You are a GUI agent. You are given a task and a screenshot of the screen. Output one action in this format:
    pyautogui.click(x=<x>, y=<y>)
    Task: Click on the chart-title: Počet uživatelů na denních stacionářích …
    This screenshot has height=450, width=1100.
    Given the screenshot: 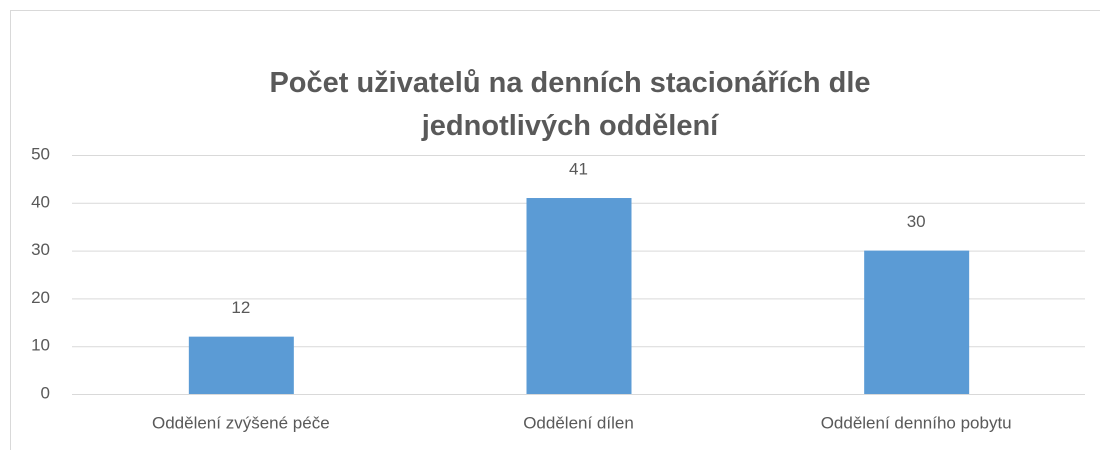 What is the action you would take?
    pyautogui.click(x=570, y=104)
    